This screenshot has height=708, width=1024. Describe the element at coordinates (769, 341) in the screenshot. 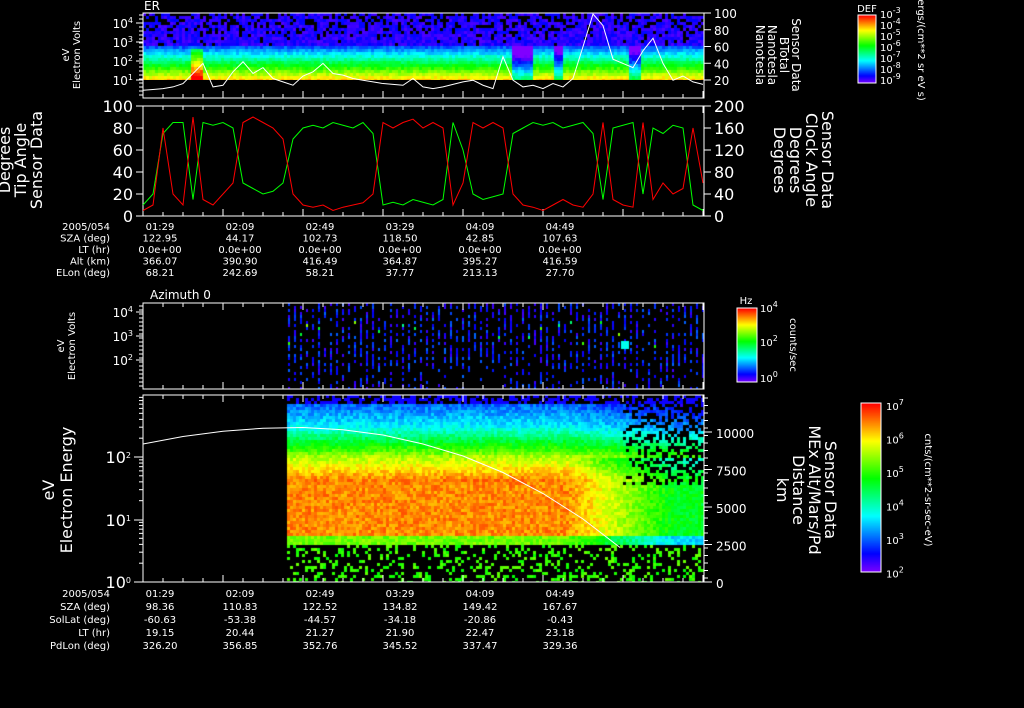

I see `hz-colorbar-tick: 10²` at that location.